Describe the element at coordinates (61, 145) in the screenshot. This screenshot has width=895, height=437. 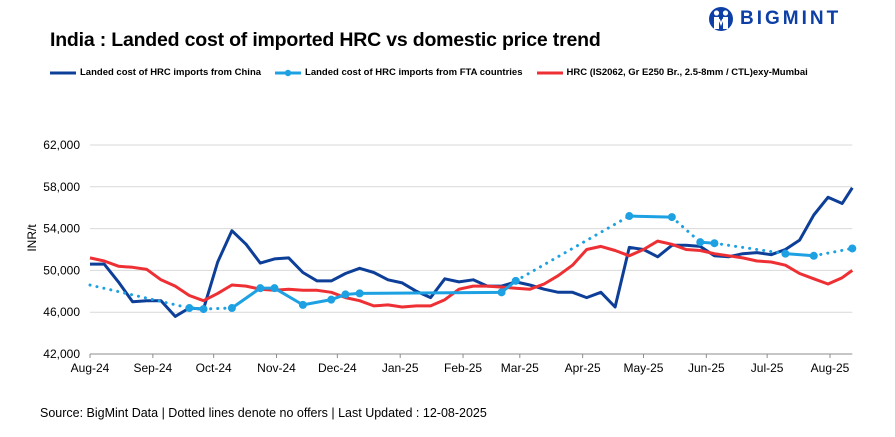
I see `y-tick-label: 62,000` at that location.